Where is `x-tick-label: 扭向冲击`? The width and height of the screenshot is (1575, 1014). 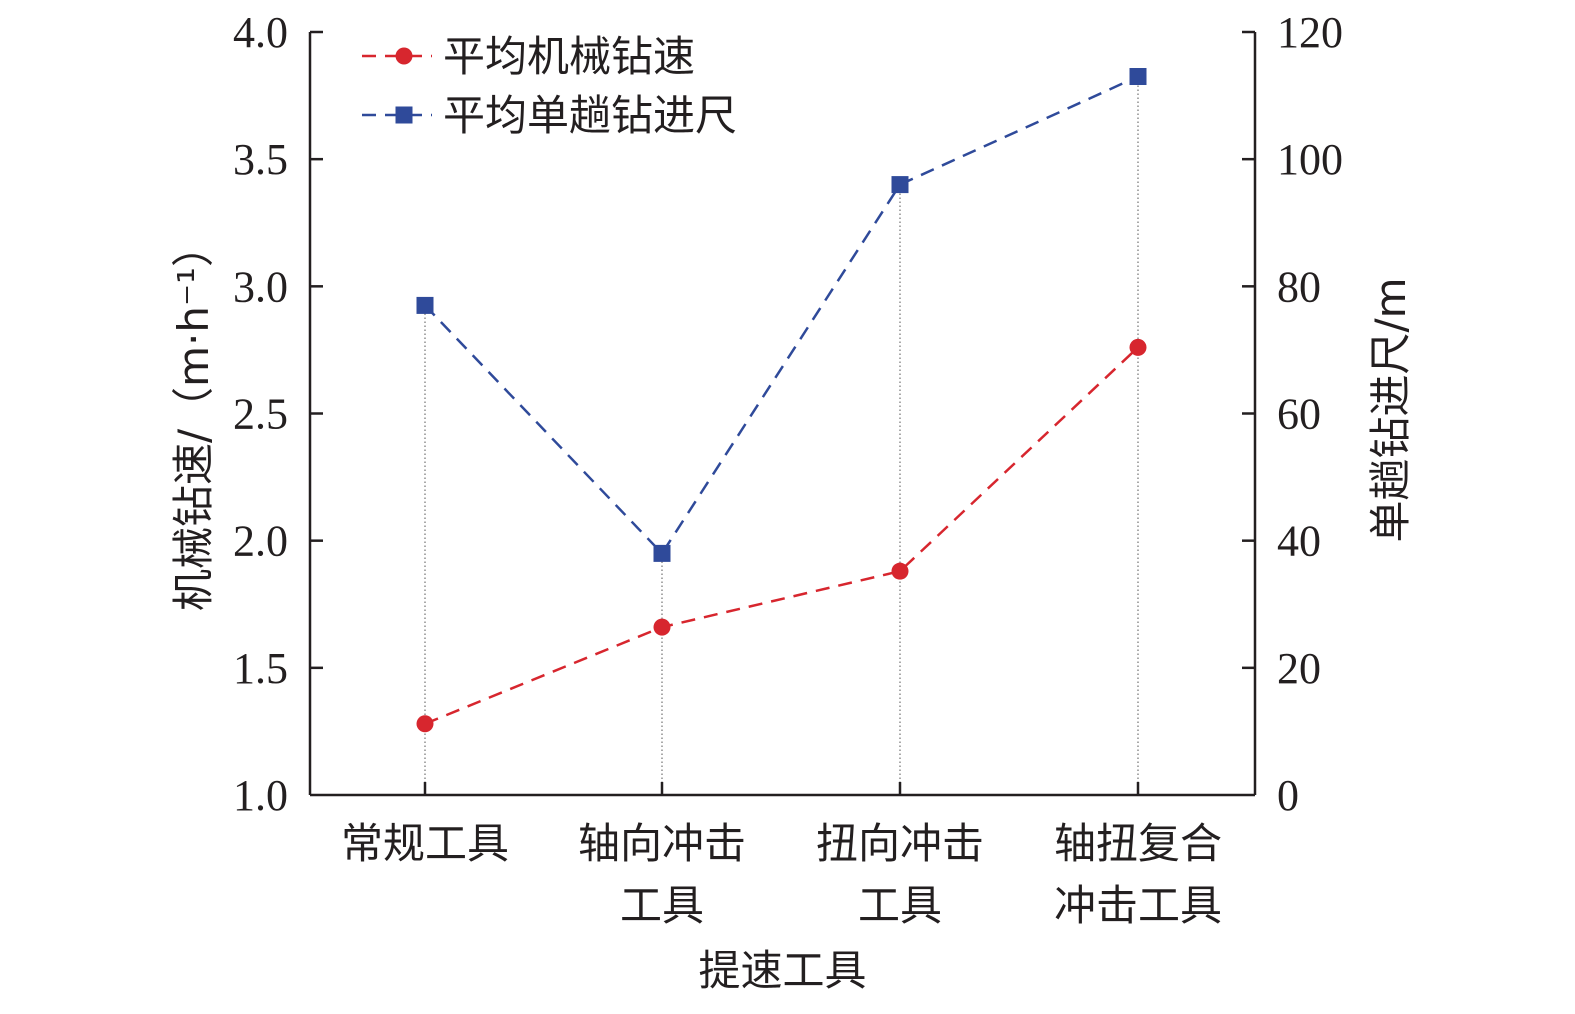
x-tick-label: 扭向冲击 is located at coordinates (900, 843).